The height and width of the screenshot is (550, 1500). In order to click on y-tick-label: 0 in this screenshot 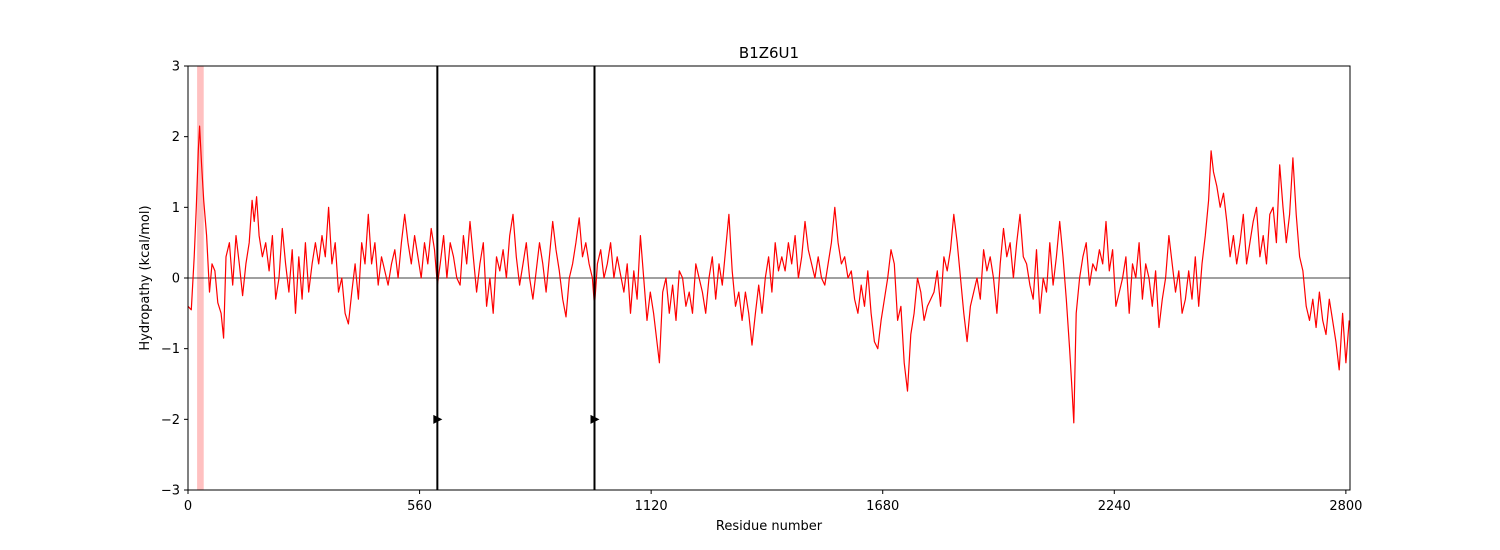, I will do `click(176, 279)`.